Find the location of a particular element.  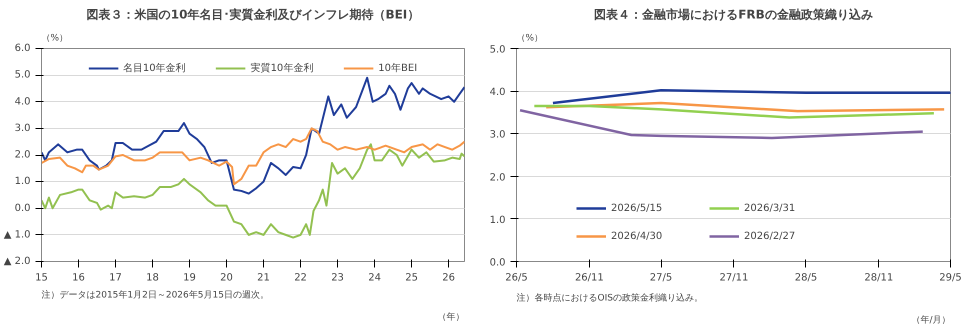

x-axis-title: （年/月） is located at coordinates (931, 320).